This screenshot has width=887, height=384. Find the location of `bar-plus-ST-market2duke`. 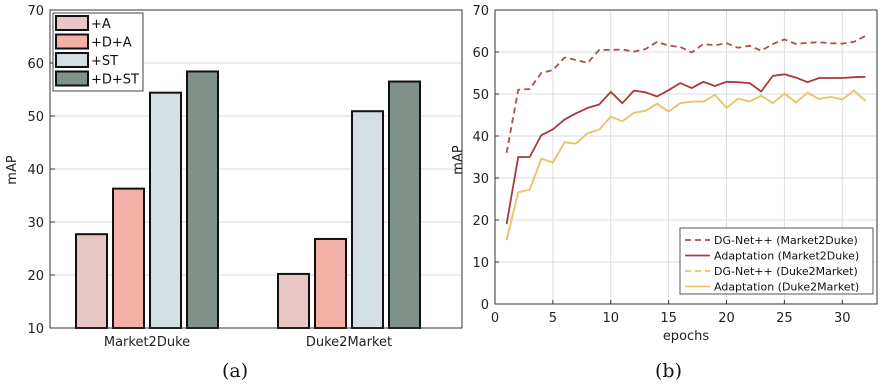

bar-plus-ST-market2duke is located at coordinates (165, 210).